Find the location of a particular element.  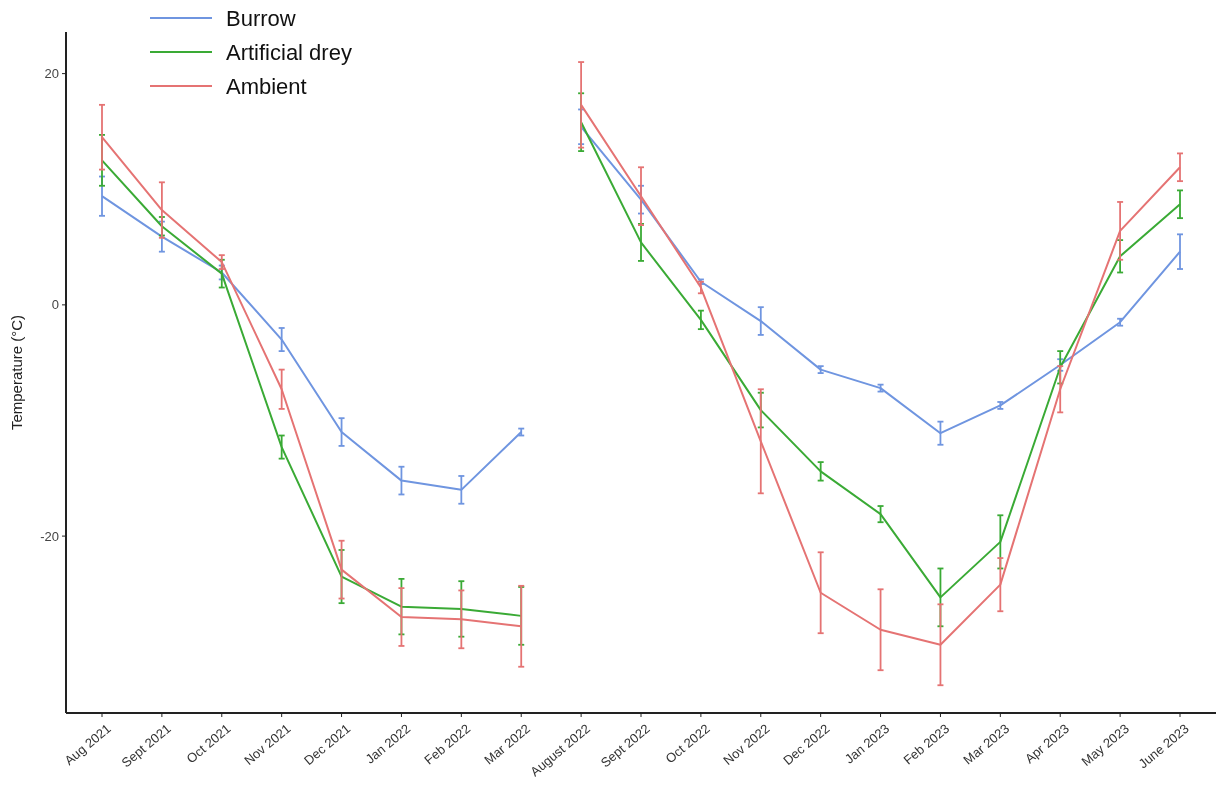

legend-label: Ambient is located at coordinates (266, 86).